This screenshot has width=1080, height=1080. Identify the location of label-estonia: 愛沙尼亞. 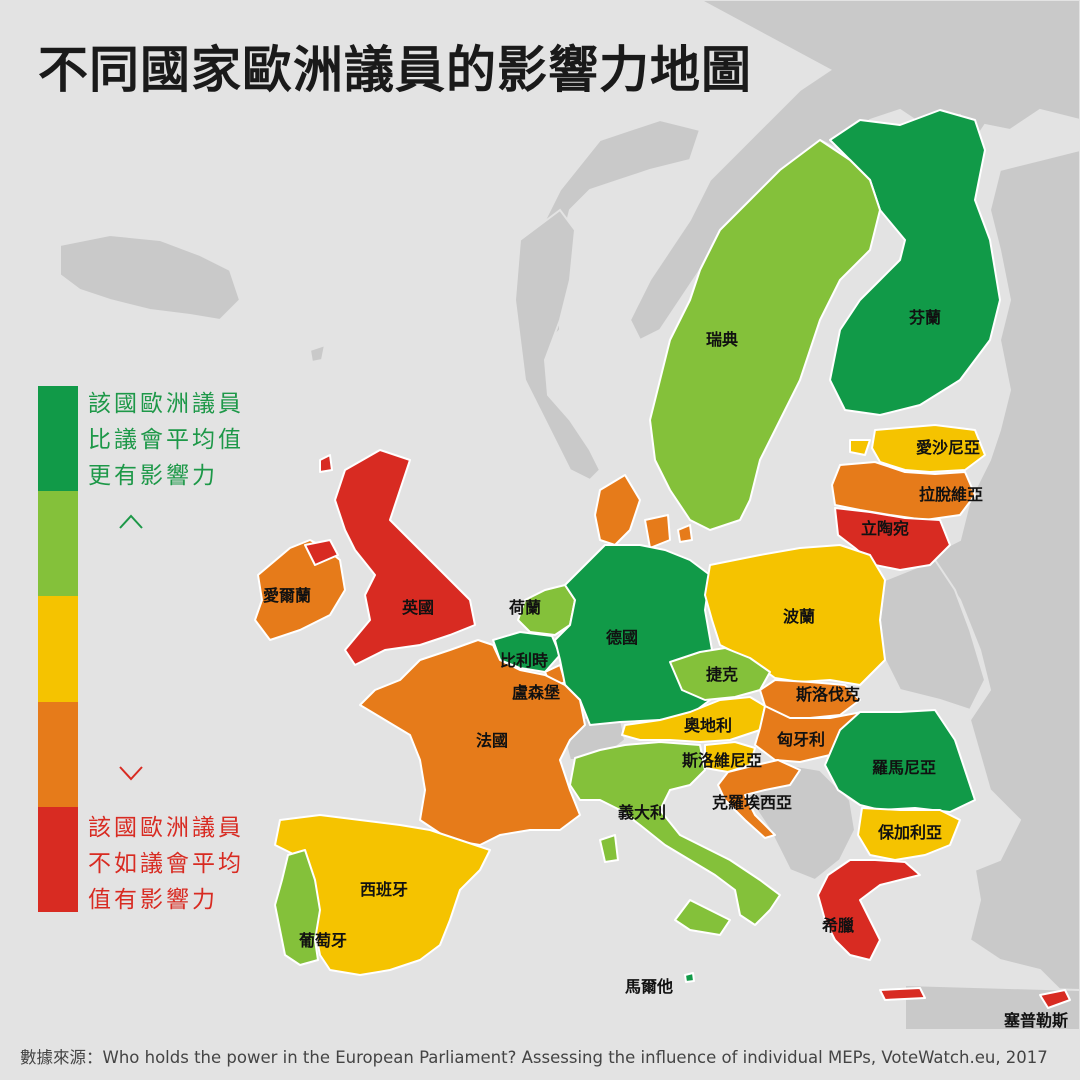
(948, 447).